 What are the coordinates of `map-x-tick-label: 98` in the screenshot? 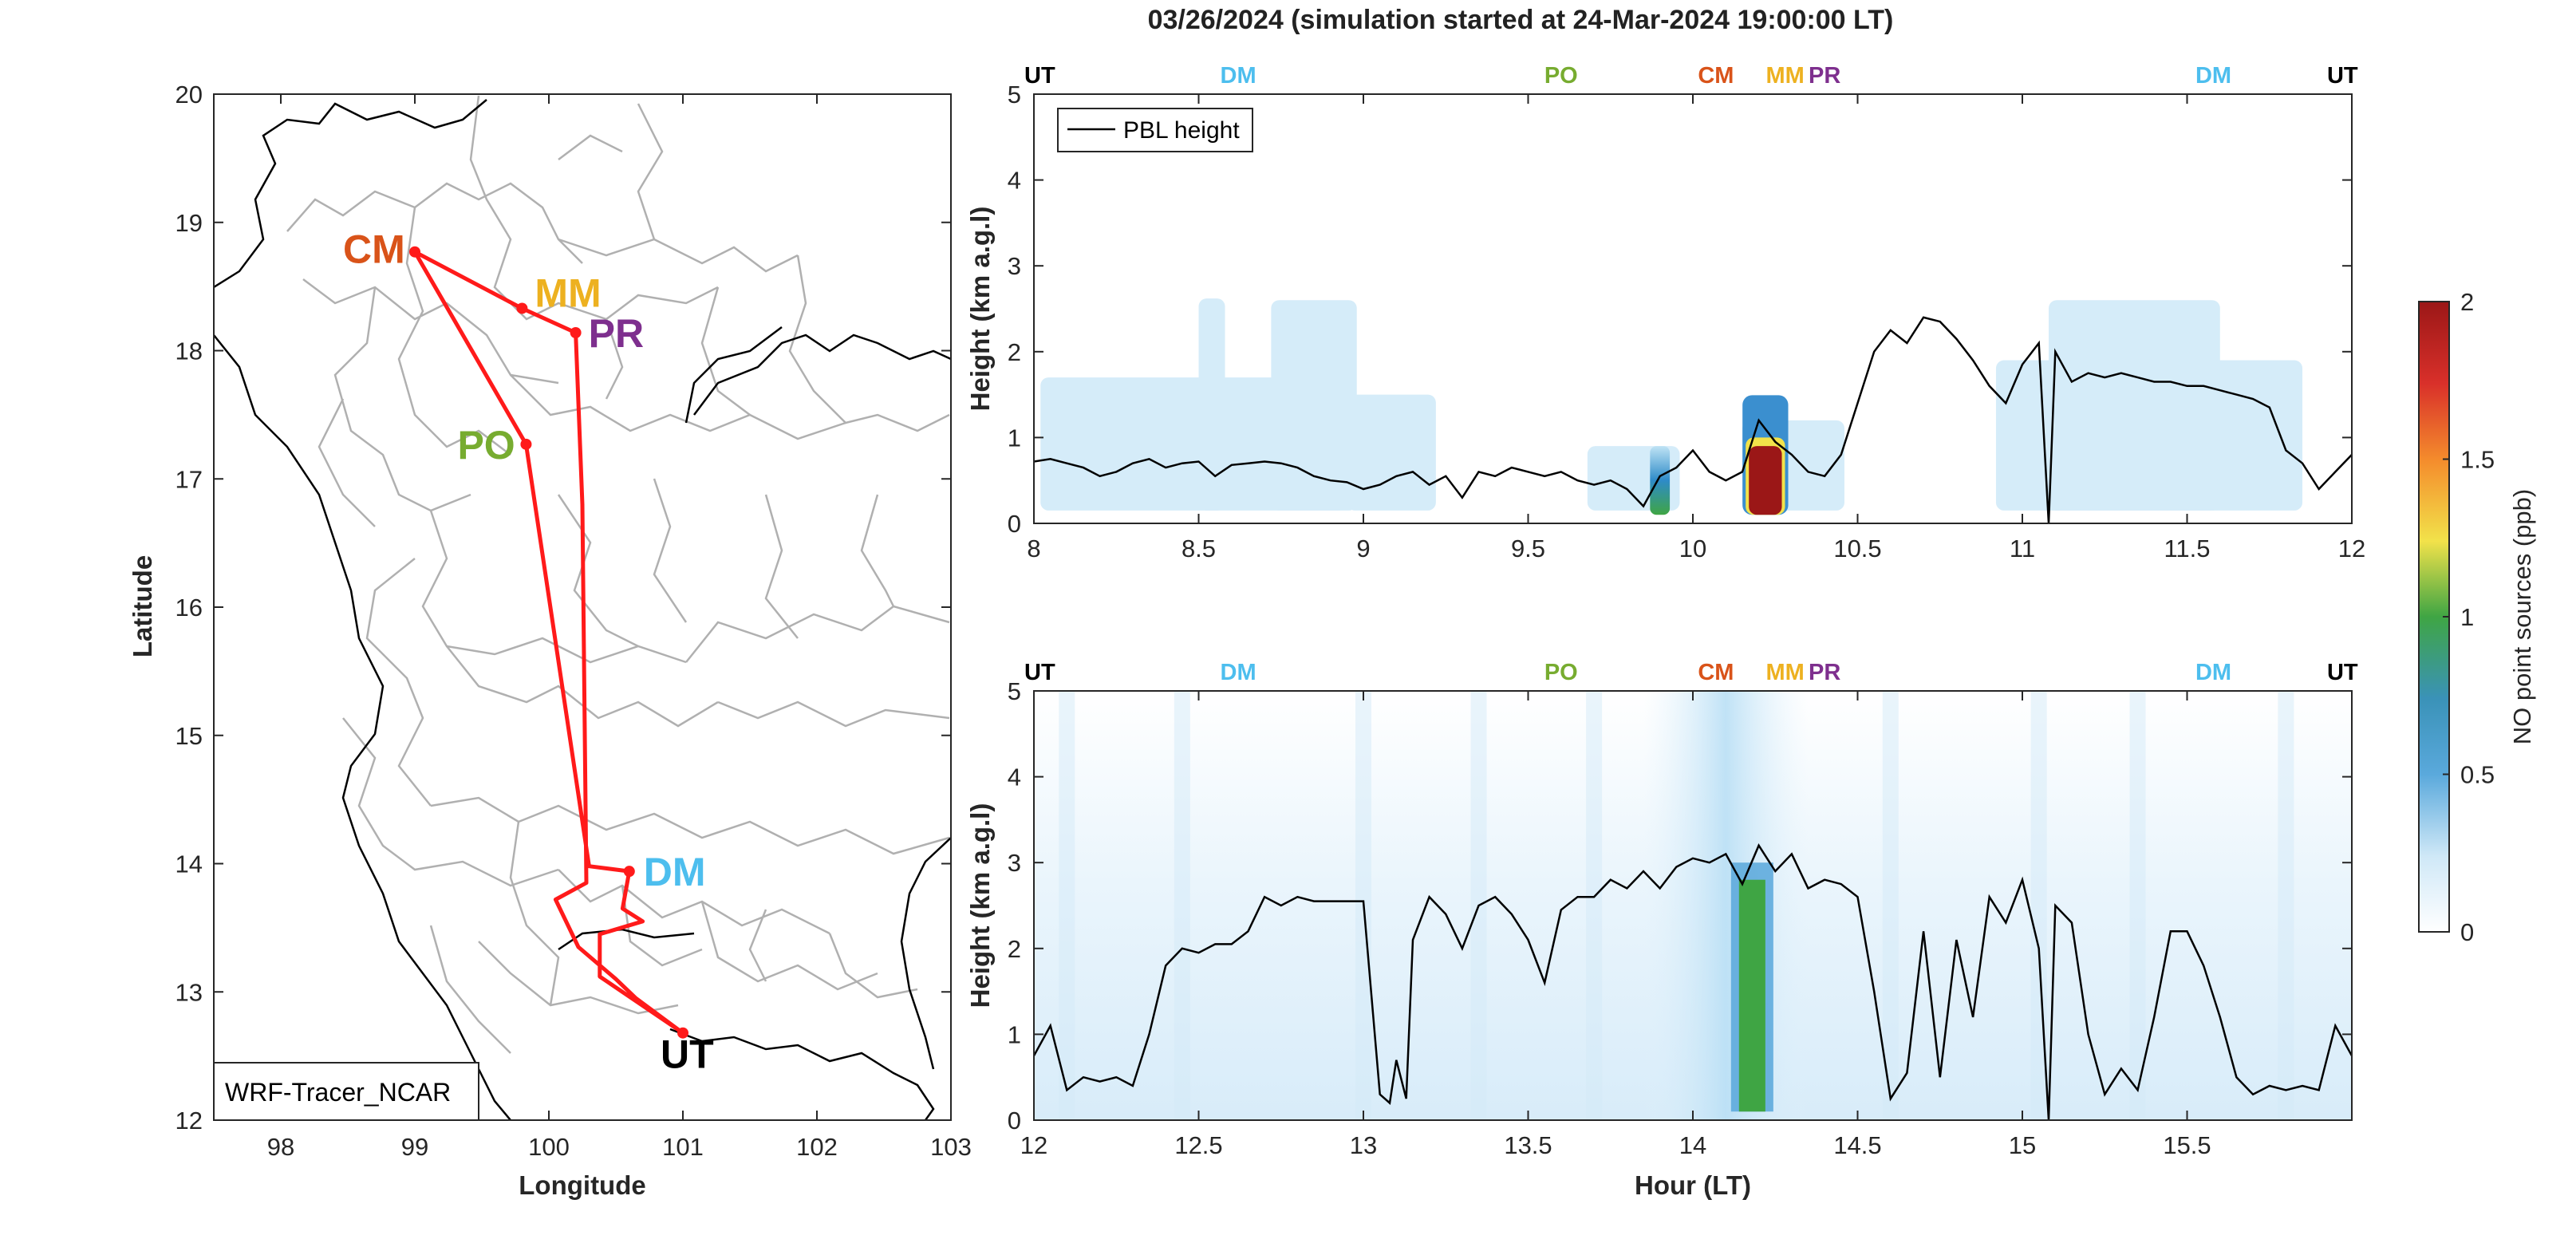 It's located at (280, 1147).